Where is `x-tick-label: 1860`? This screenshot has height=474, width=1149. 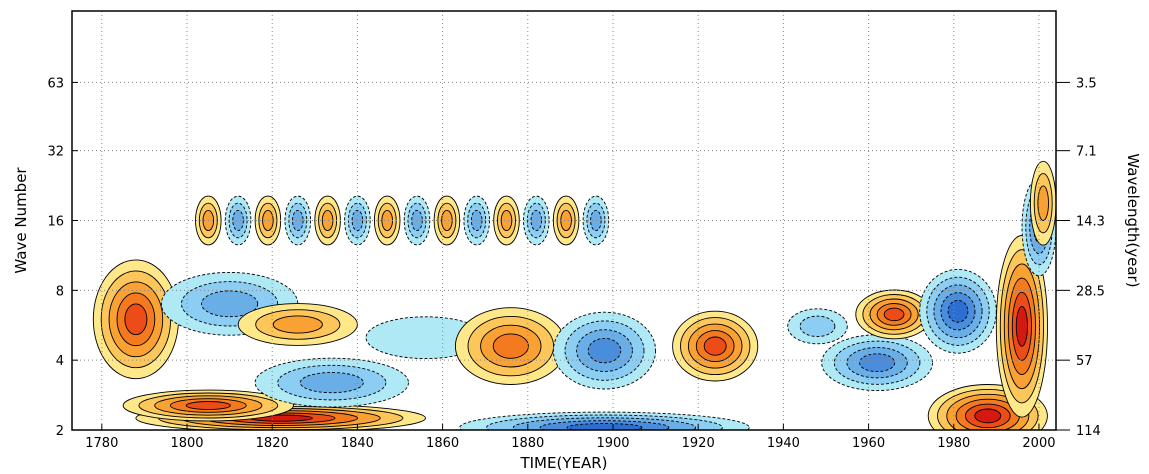 x-tick-label: 1860 is located at coordinates (442, 443).